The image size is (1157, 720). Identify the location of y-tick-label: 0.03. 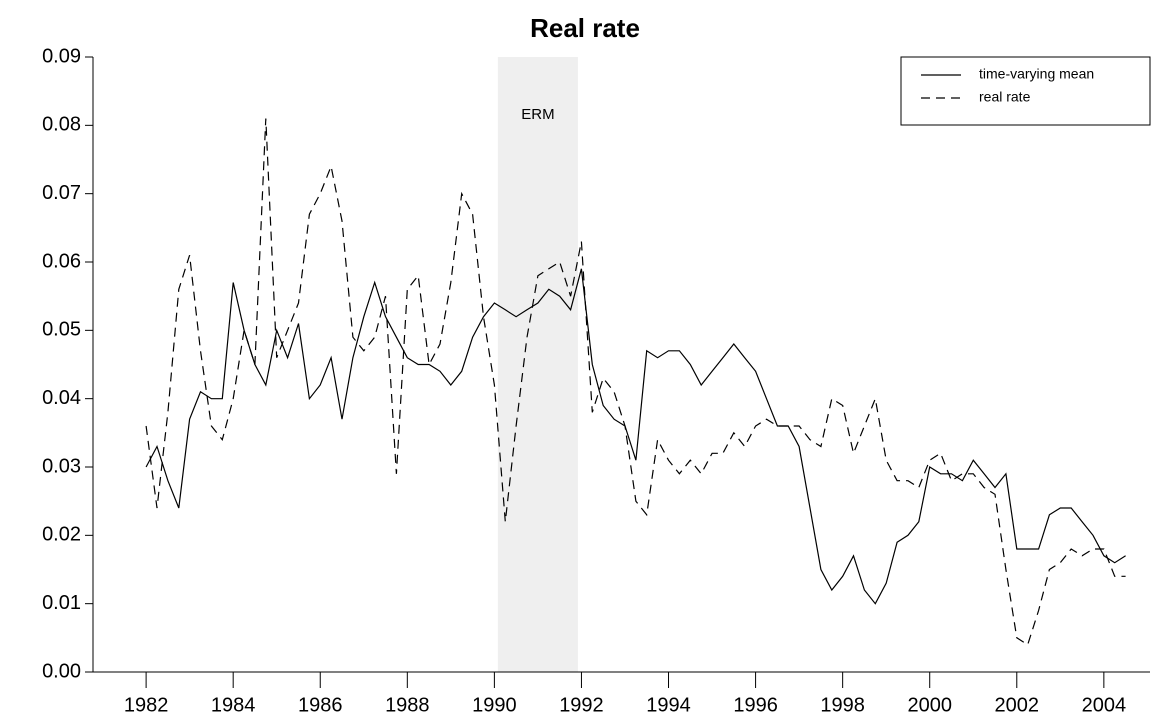
(61, 466).